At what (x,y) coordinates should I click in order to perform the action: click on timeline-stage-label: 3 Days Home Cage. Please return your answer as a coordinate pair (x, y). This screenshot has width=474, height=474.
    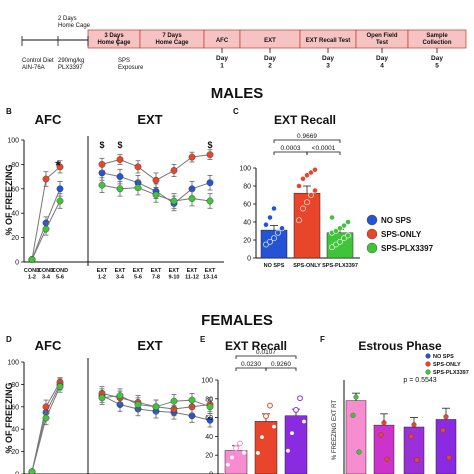
    Looking at the image, I should click on (114, 39).